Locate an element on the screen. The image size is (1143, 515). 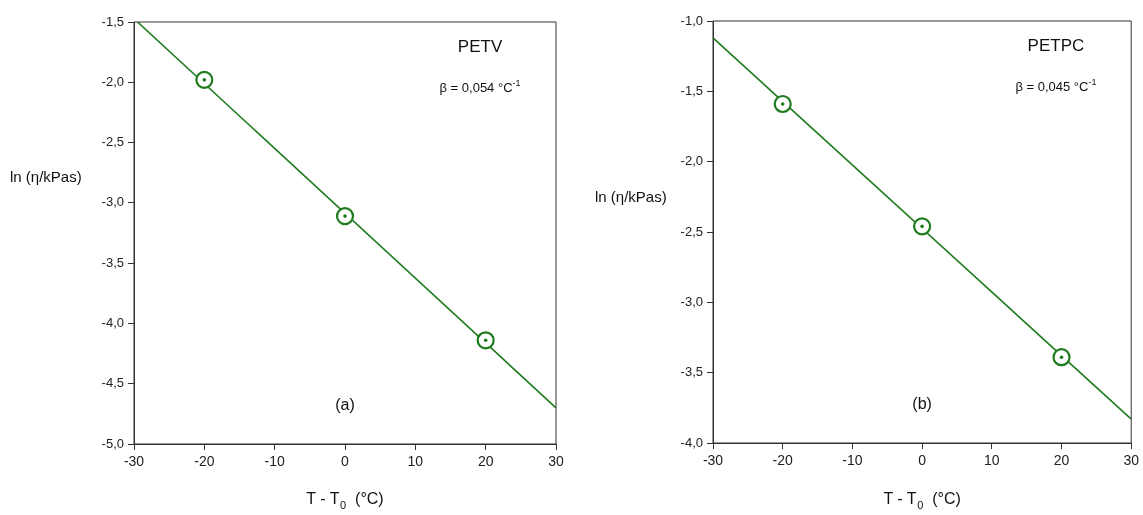
y-tick-label: -1,0 is located at coordinates (691, 20).